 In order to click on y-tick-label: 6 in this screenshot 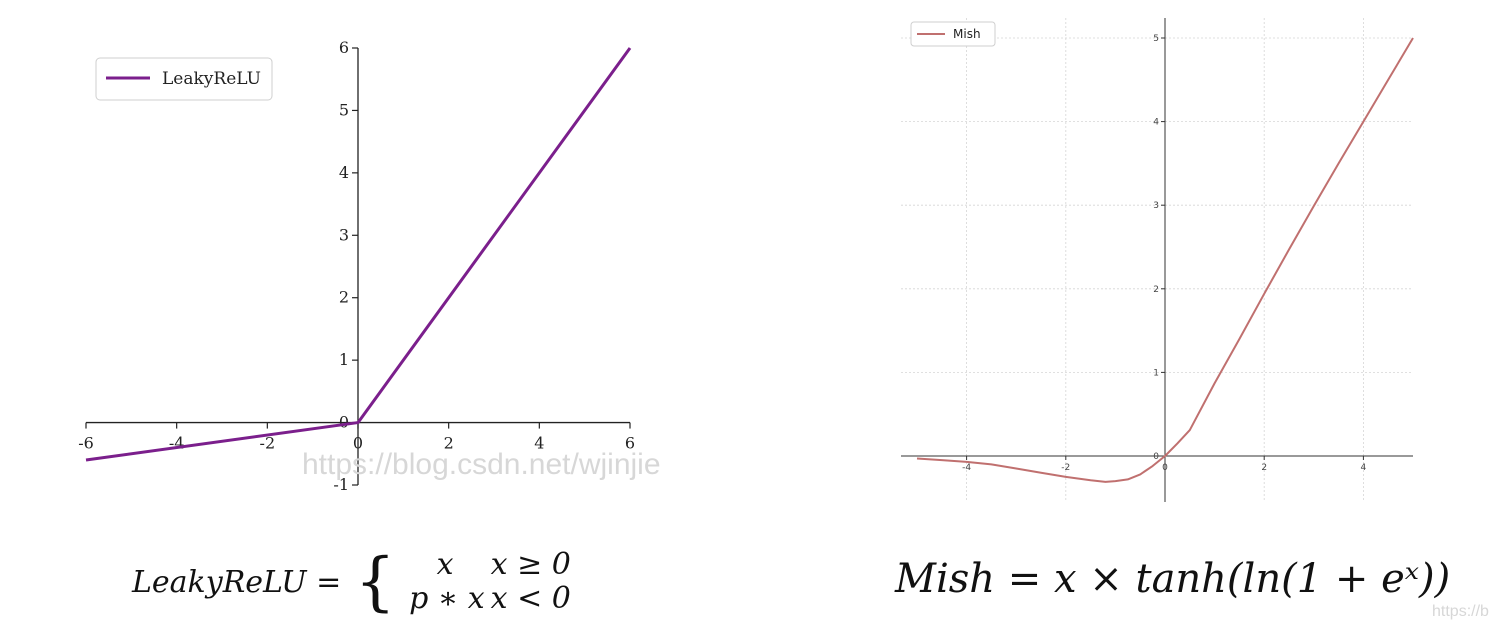, I will do `click(344, 47)`.